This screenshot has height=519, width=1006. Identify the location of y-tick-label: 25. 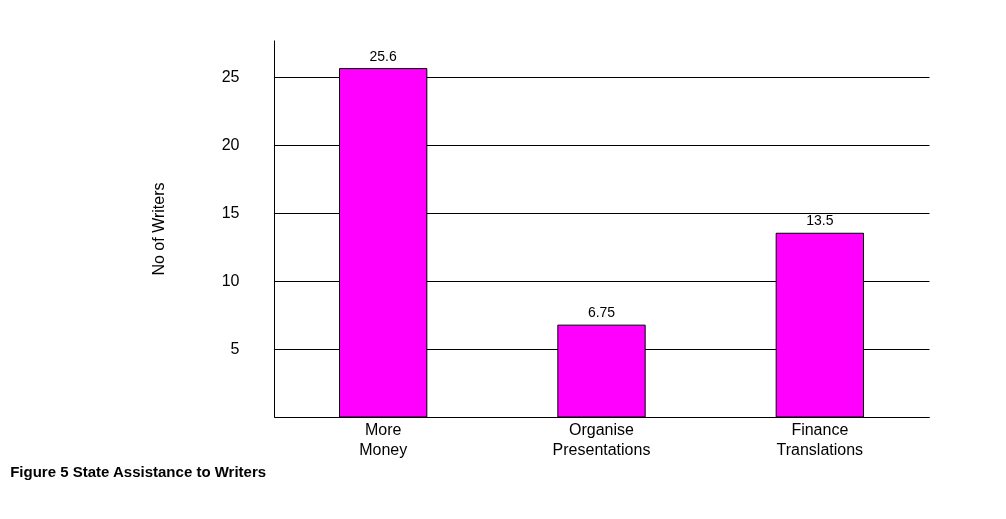
(230, 77).